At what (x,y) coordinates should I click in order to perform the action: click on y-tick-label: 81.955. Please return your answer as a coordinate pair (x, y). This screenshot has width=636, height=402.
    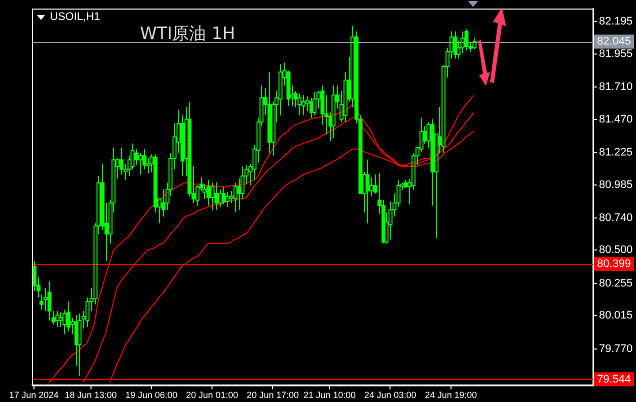
    Looking at the image, I should click on (616, 54).